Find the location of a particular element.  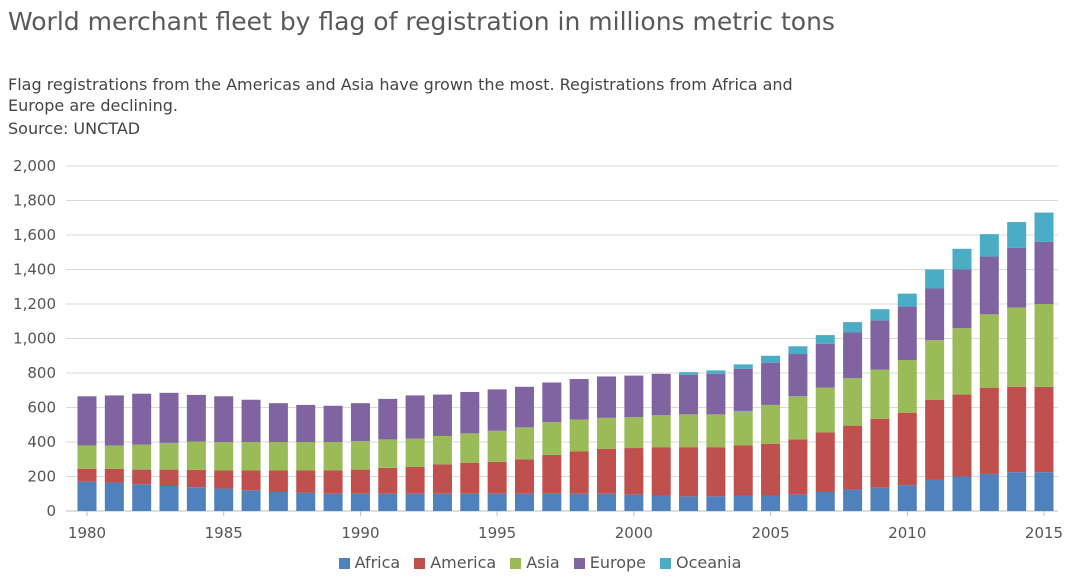

bar-europe-1994 is located at coordinates (470, 412).